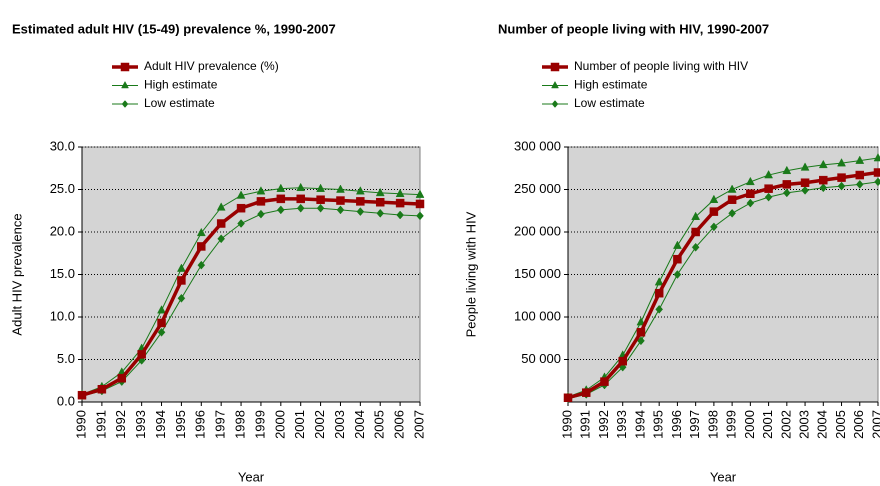  Describe the element at coordinates (537, 315) in the screenshot. I see `y-tick-label: 100 000` at that location.